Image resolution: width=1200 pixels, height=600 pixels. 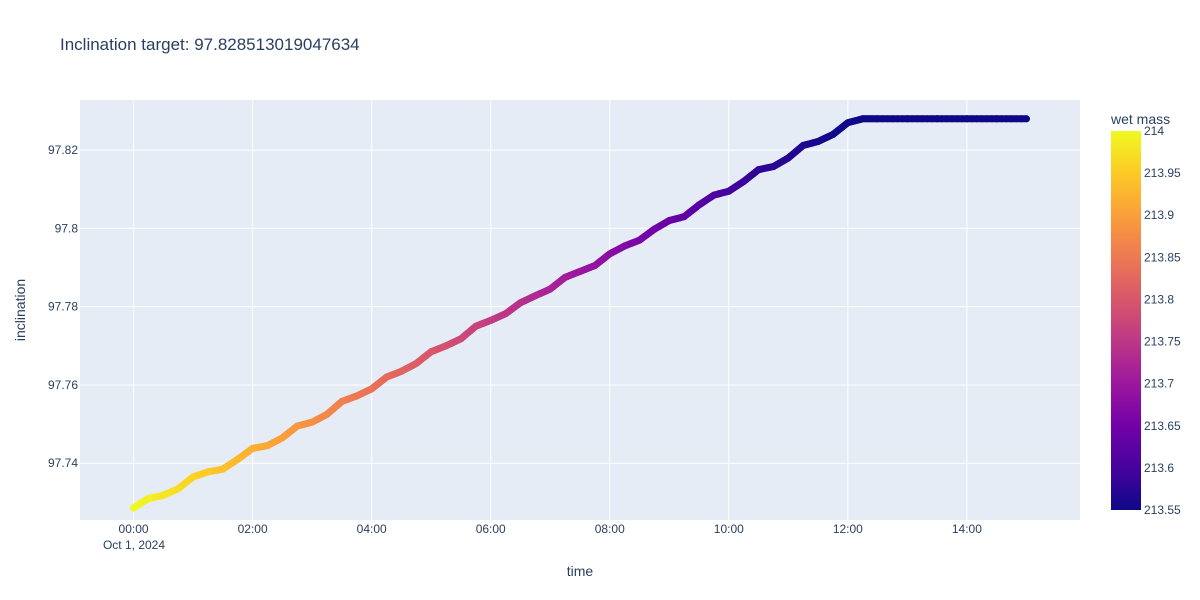 I want to click on x-tick-label: 14:00, so click(x=967, y=529).